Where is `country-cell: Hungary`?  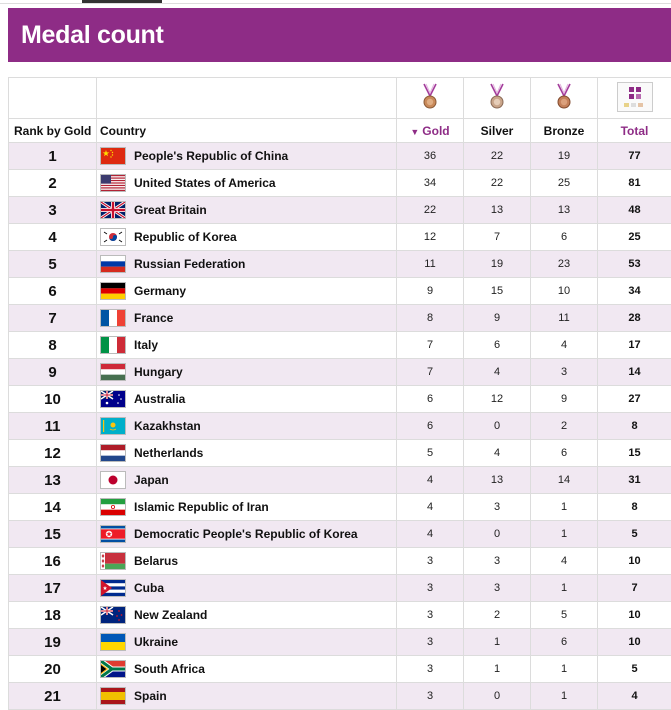 country-cell: Hungary is located at coordinates (247, 372).